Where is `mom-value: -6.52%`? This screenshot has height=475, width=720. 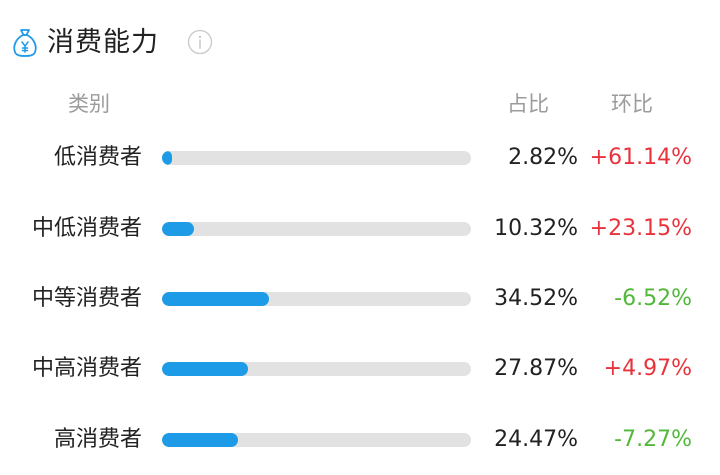
mom-value: -6.52% is located at coordinates (653, 298).